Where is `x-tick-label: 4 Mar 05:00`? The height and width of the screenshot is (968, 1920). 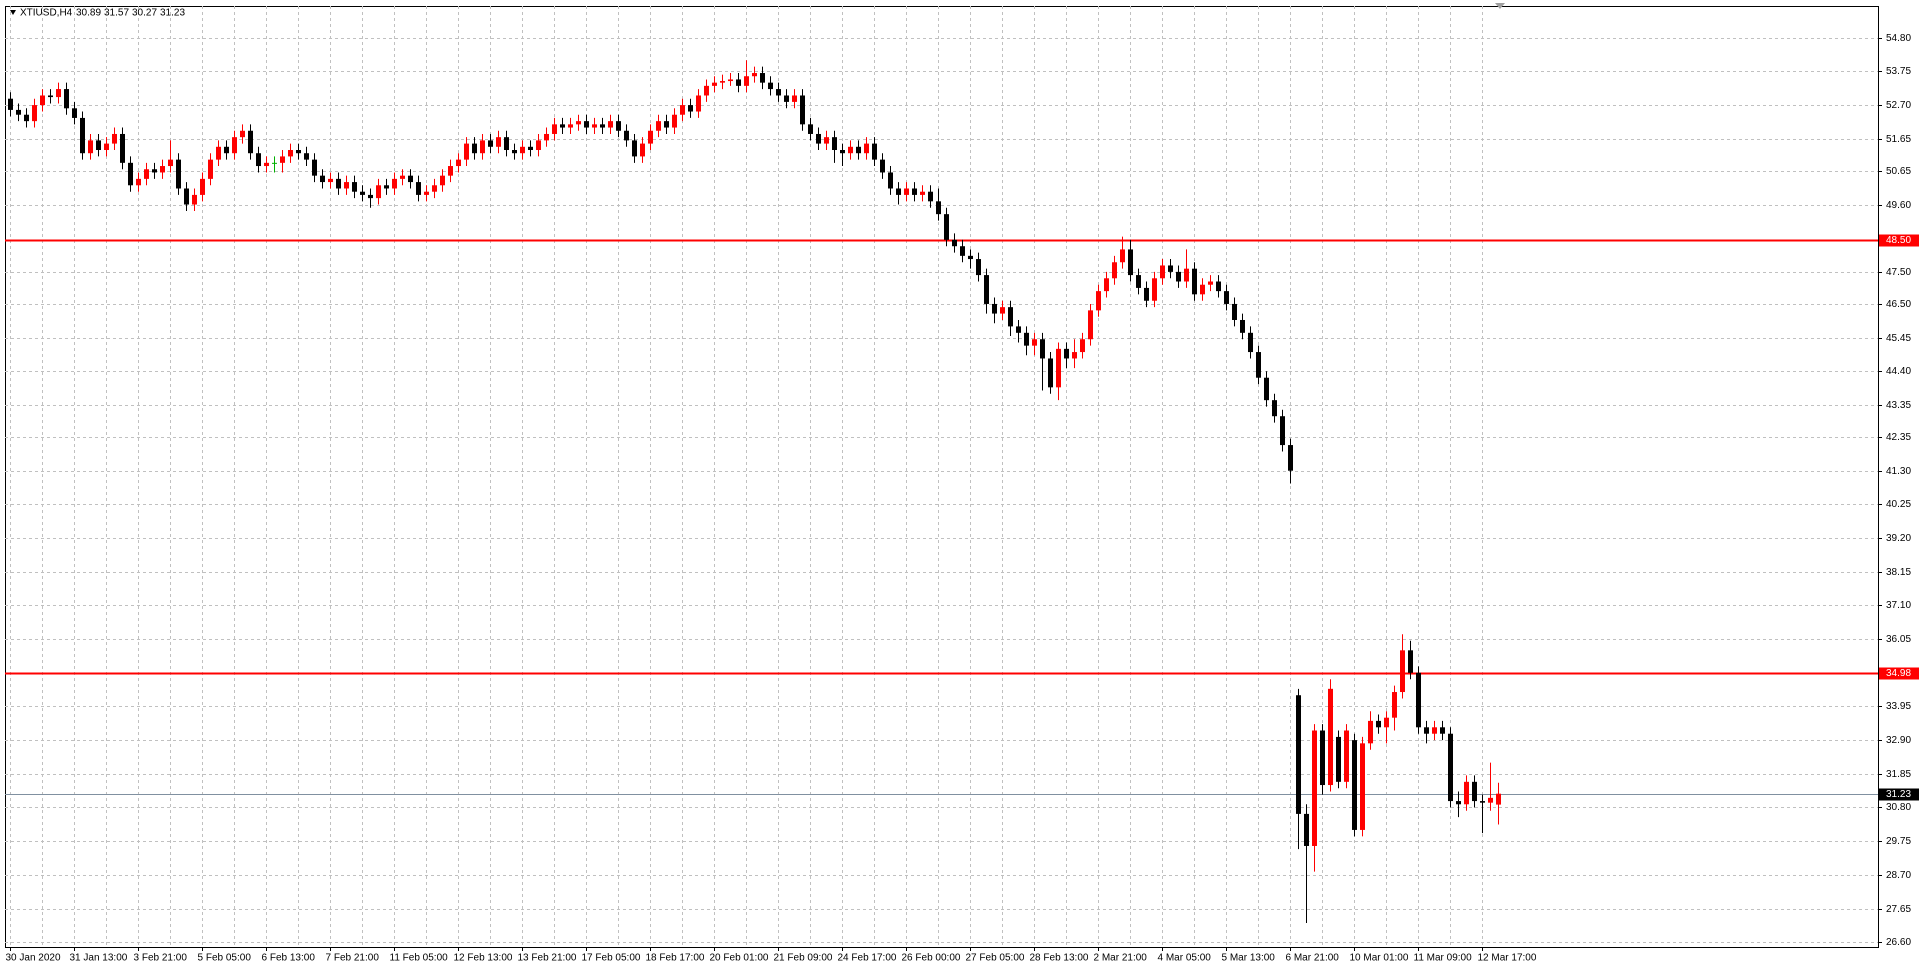
x-tick-label: 4 Mar 05:00 is located at coordinates (1185, 958).